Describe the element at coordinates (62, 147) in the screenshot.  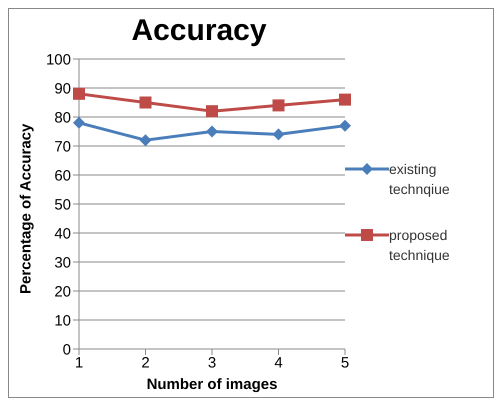
I see `y-tick-label: 70` at that location.